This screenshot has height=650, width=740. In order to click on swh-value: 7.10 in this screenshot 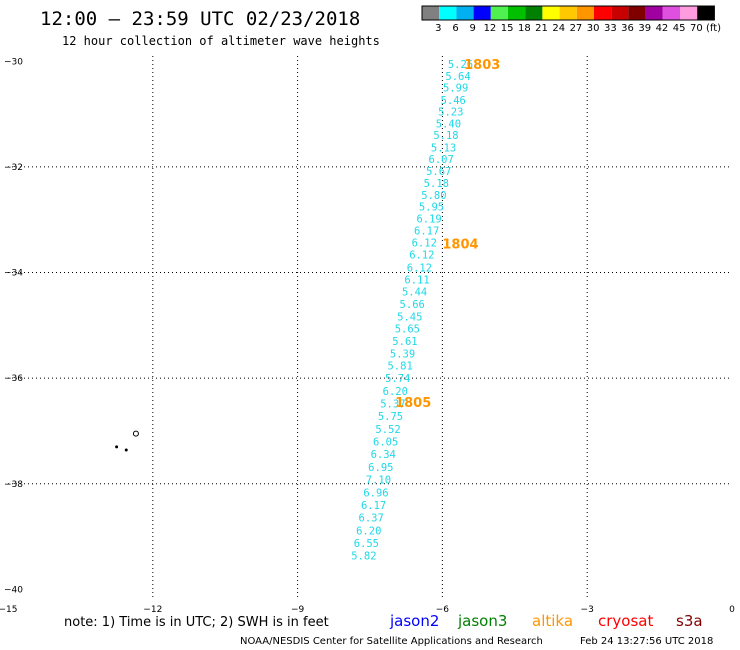, I will do `click(378, 481)`.